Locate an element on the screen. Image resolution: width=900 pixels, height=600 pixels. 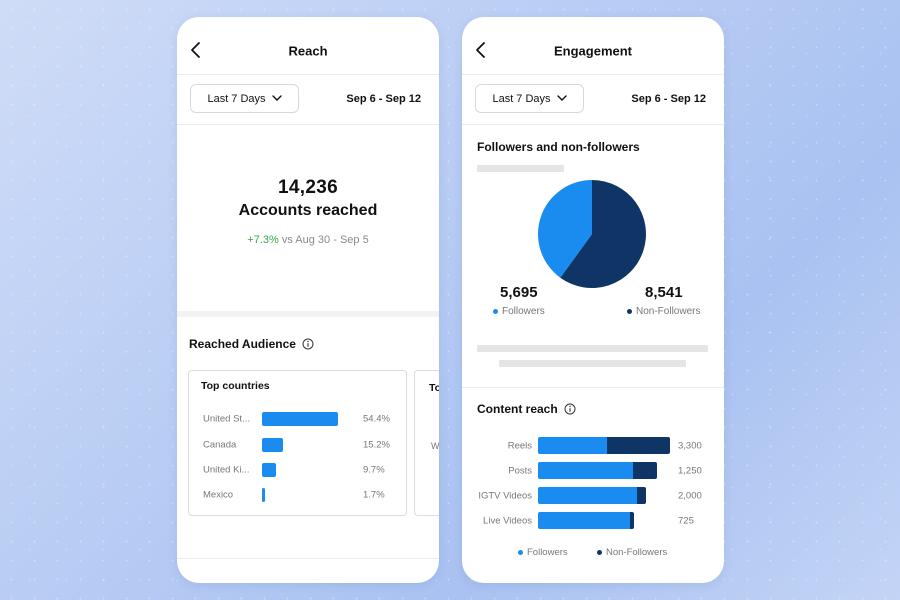
content-reach-row: Live Videos 725 is located at coordinates (593, 520).